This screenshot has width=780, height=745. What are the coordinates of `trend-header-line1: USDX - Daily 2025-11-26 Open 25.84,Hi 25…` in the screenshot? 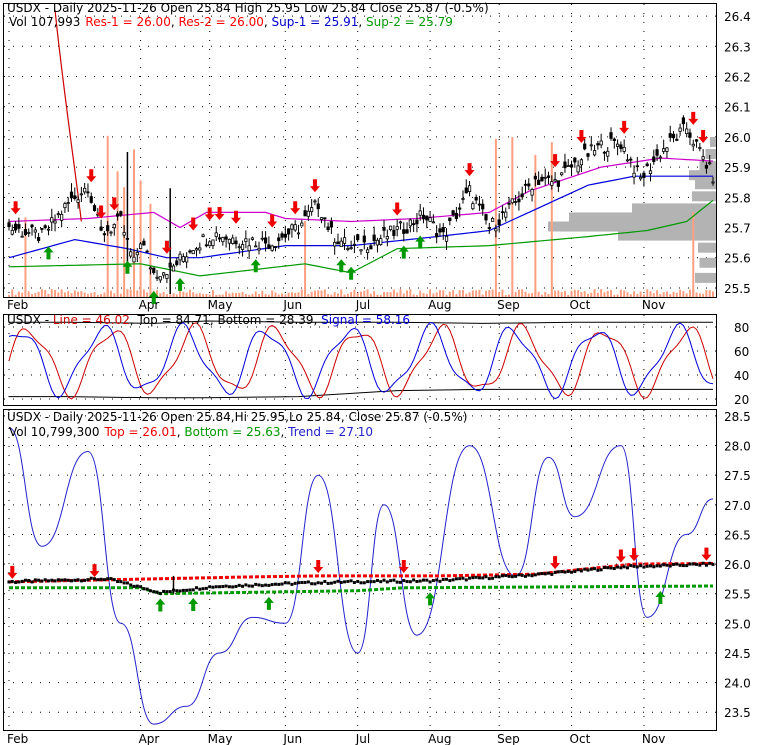 It's located at (237, 417).